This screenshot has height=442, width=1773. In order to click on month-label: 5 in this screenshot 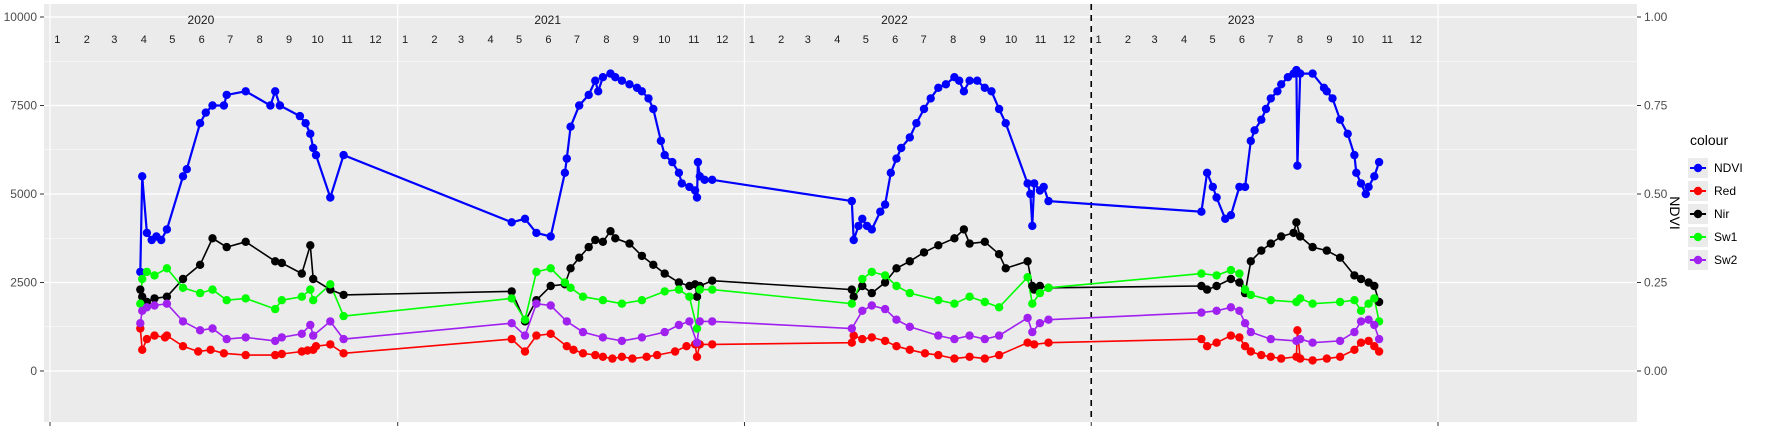, I will do `click(519, 40)`.